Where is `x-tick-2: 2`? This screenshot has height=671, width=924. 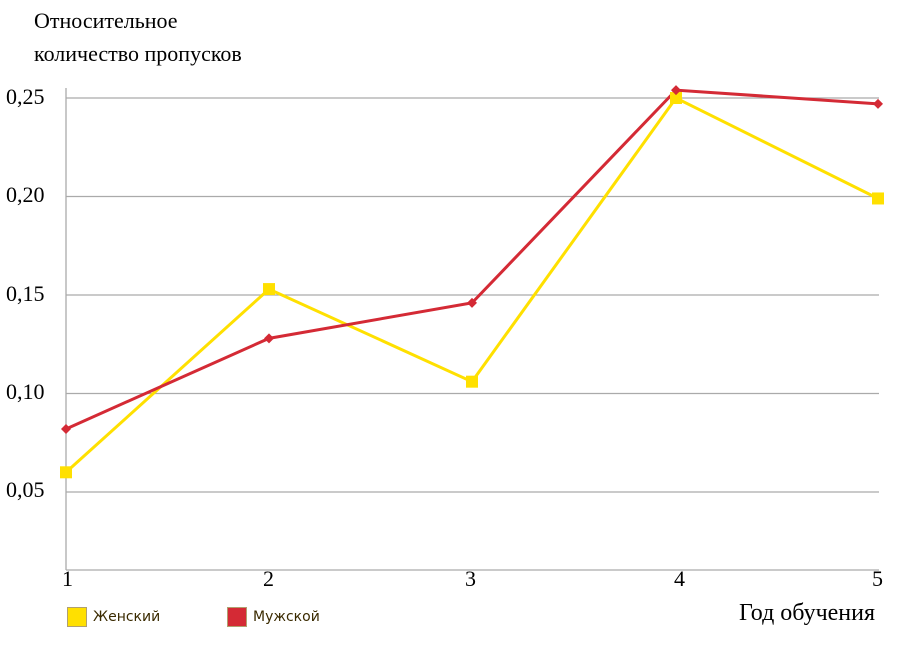 x-tick-2: 2 is located at coordinates (268, 578).